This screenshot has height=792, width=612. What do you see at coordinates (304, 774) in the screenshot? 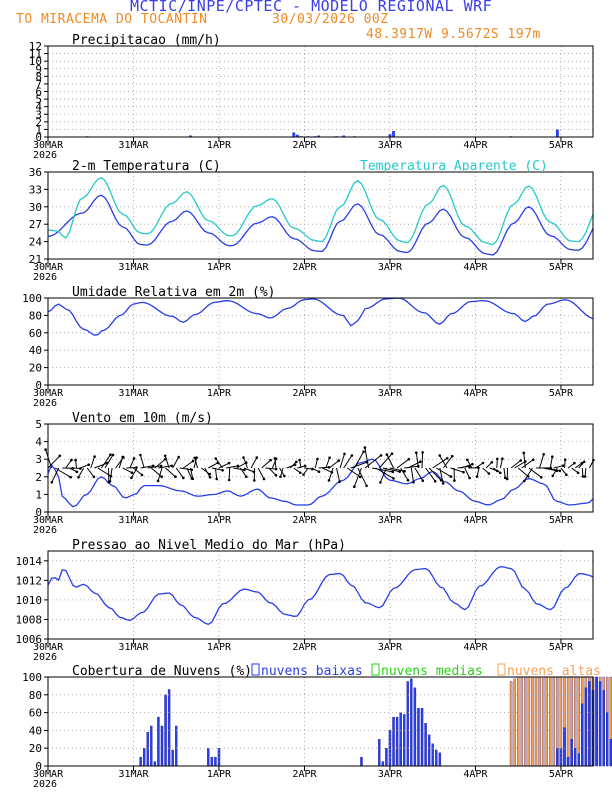
I see `clouds-xtick-label: 2APR` at bounding box center [304, 774].